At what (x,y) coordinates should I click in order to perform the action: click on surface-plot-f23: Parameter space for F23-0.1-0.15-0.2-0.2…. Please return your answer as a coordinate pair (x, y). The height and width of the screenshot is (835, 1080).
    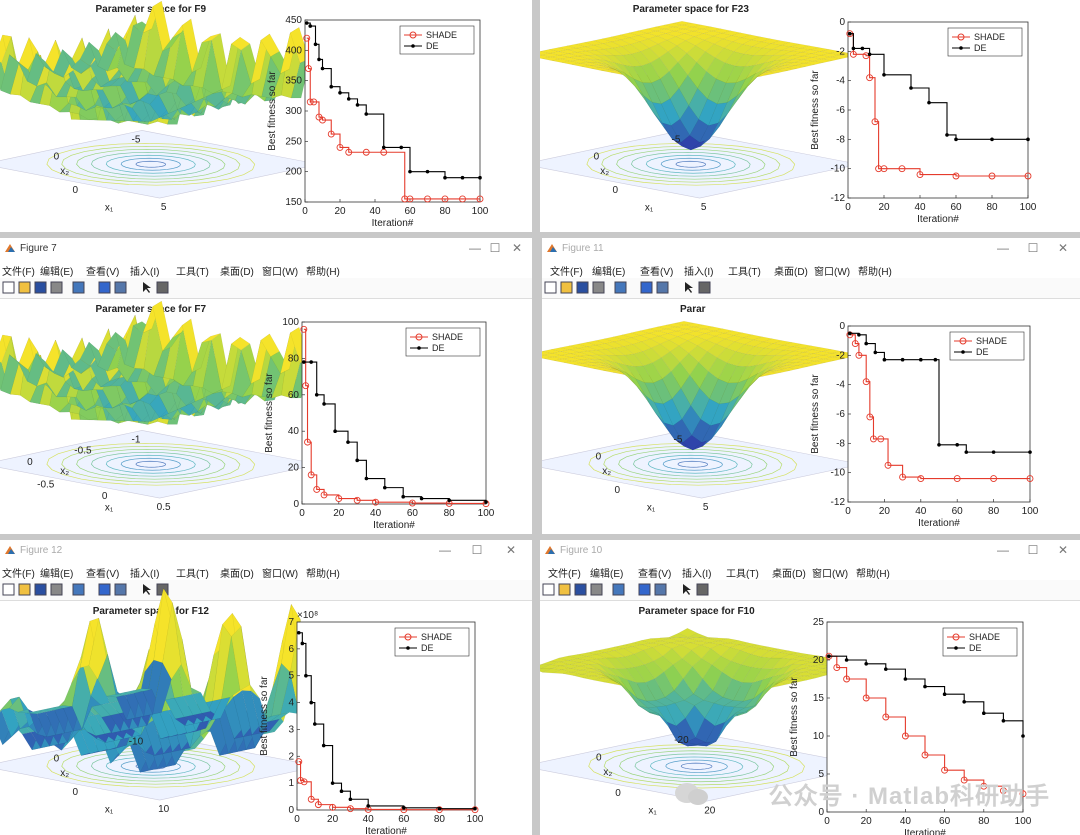
    Looking at the image, I should click on (699, 109).